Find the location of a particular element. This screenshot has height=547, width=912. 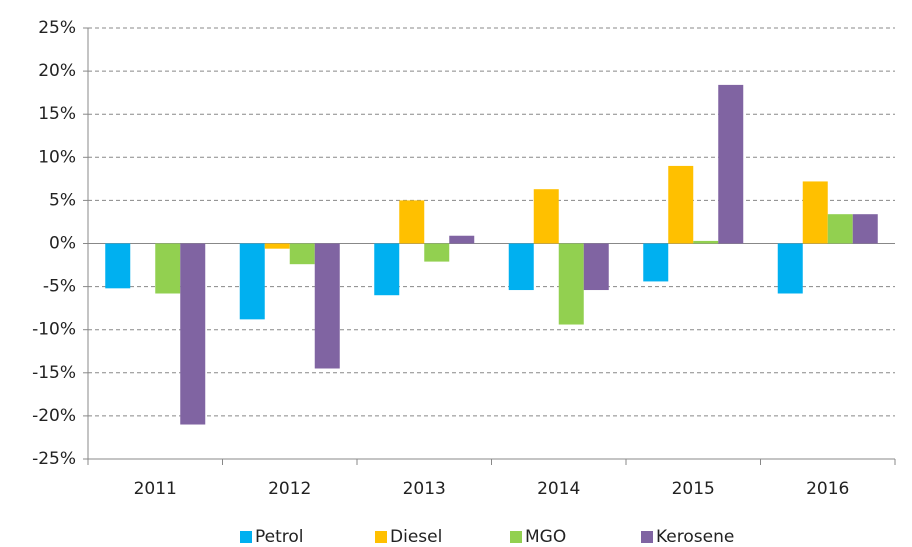

y-tick-label: 10% is located at coordinates (57, 157).